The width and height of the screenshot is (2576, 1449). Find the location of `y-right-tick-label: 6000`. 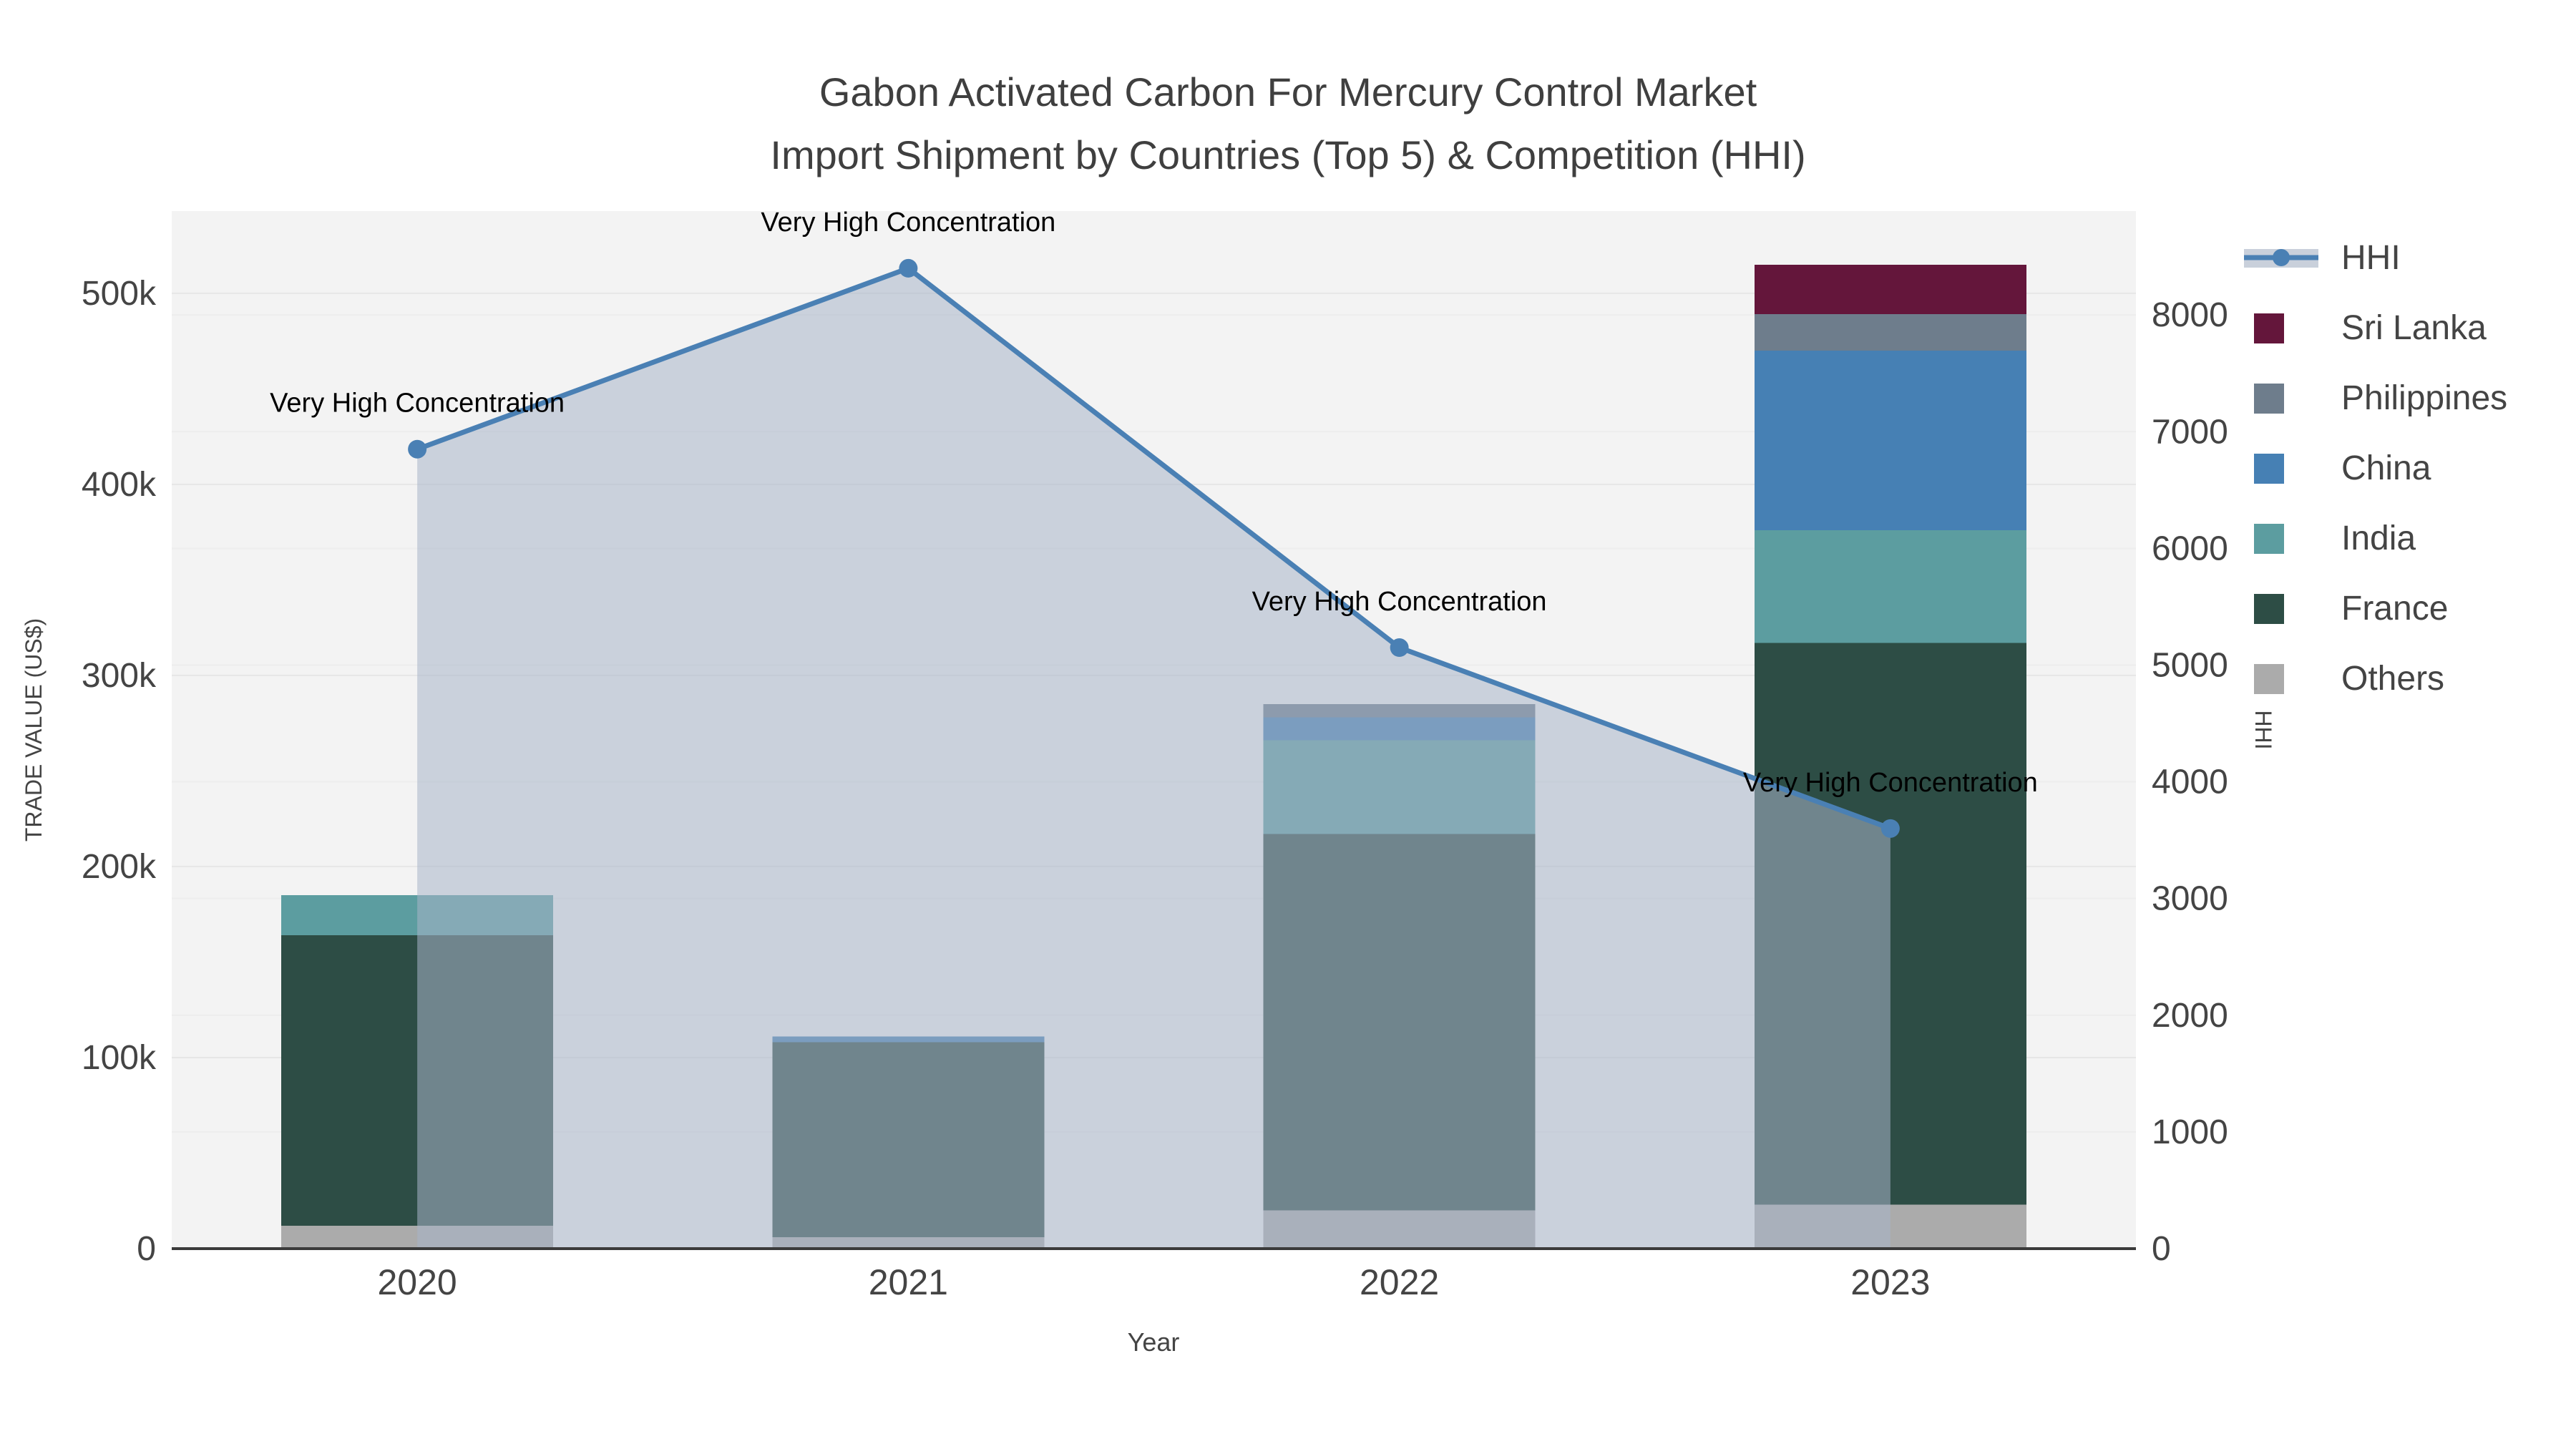

y-right-tick-label: 6000 is located at coordinates (2190, 548).